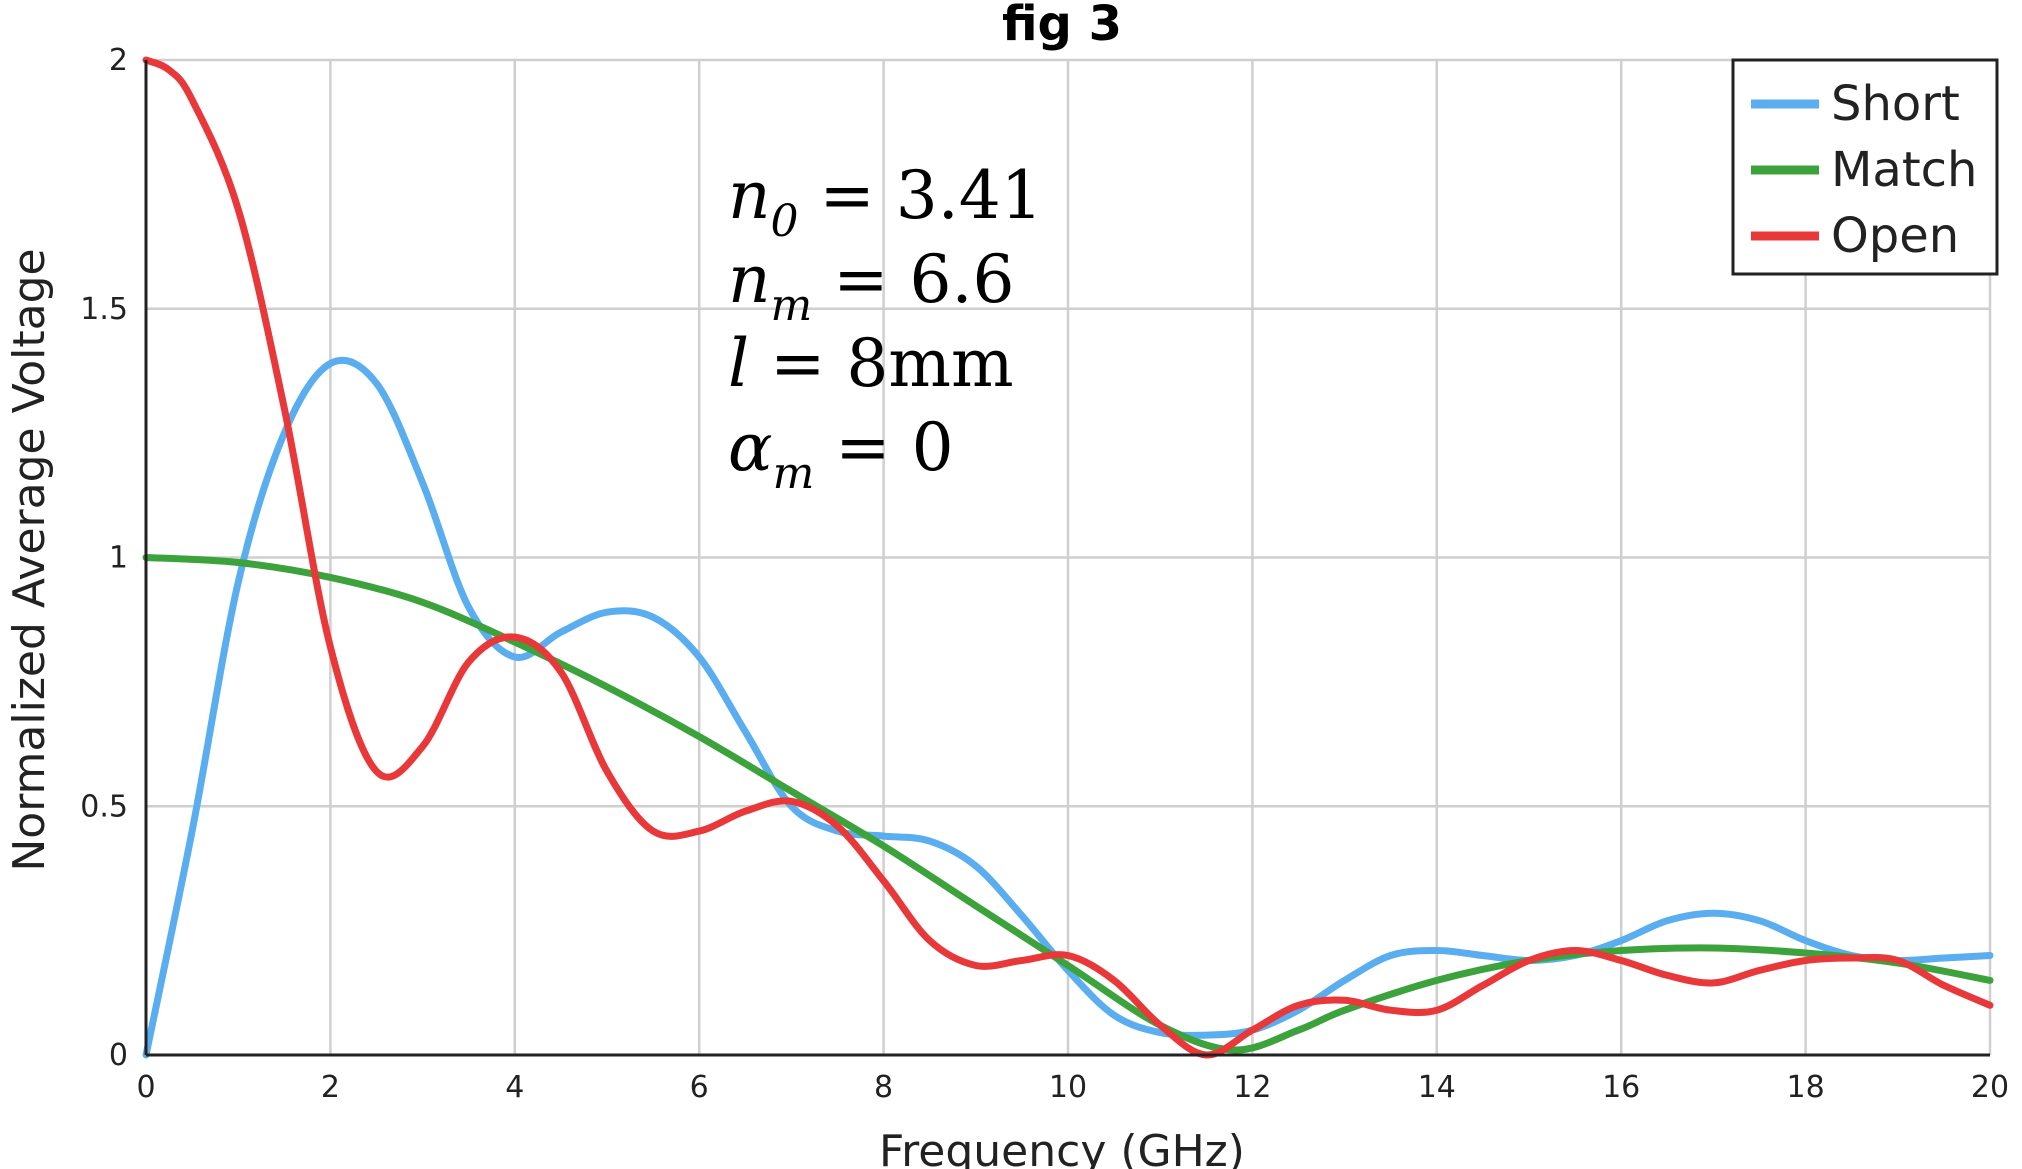 The height and width of the screenshot is (1169, 2022). I want to click on equation-line: αm = 0, so click(841, 454).